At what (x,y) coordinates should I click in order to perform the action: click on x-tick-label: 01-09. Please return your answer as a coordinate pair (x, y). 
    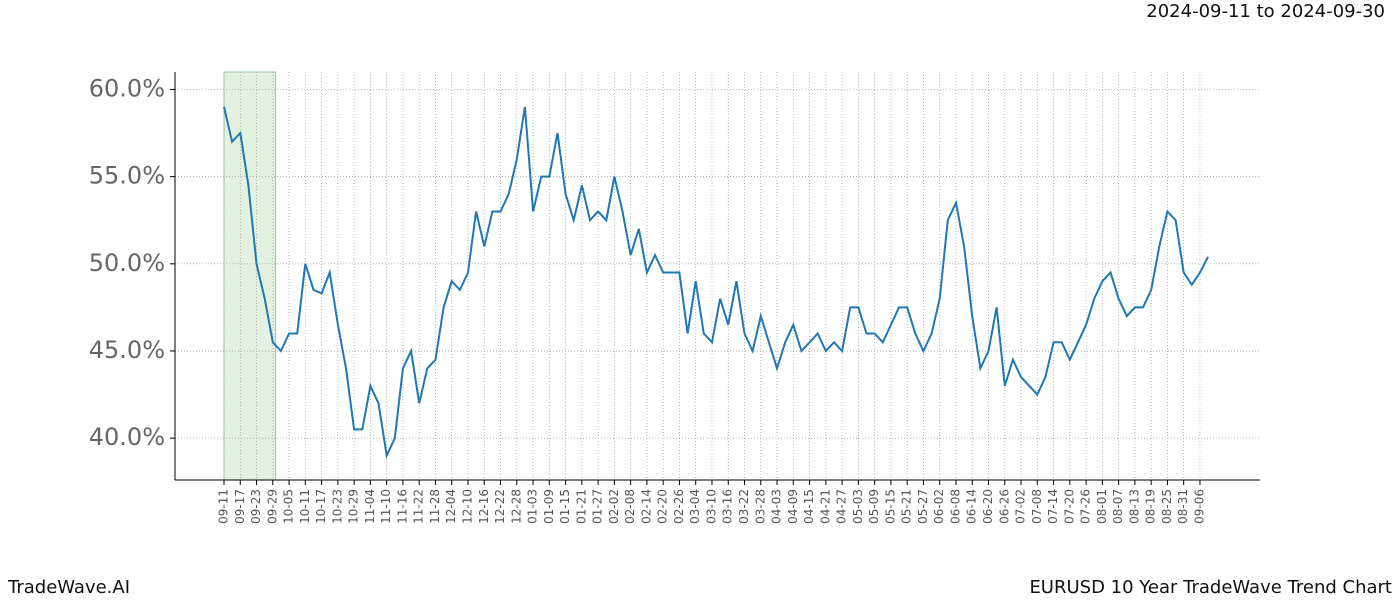
    Looking at the image, I should click on (549, 506).